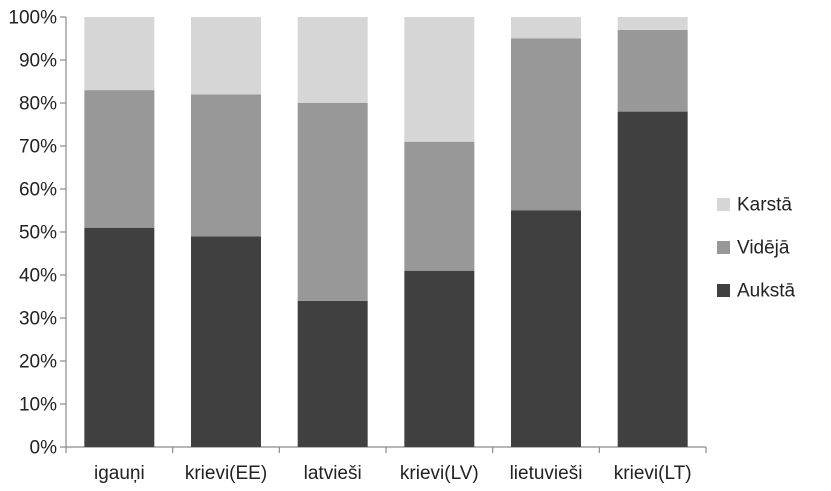 This screenshot has height=491, width=831. Describe the element at coordinates (119, 473) in the screenshot. I see `x-category-label: igauņi` at that location.